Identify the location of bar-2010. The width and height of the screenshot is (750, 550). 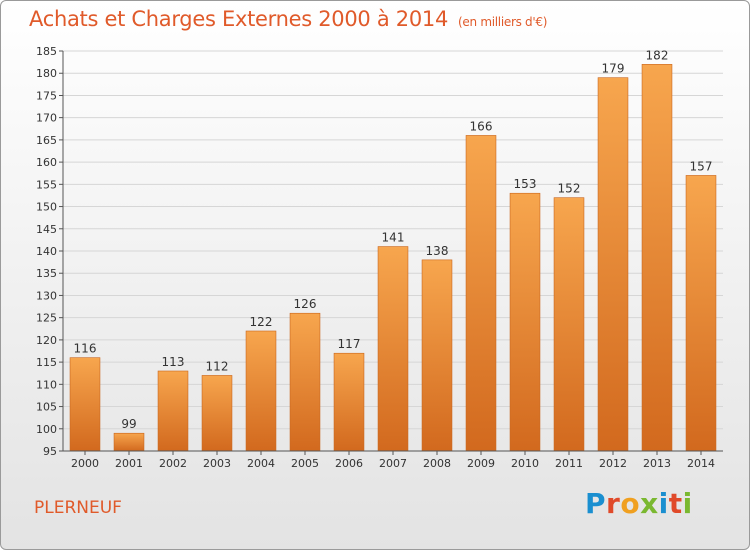
(525, 322).